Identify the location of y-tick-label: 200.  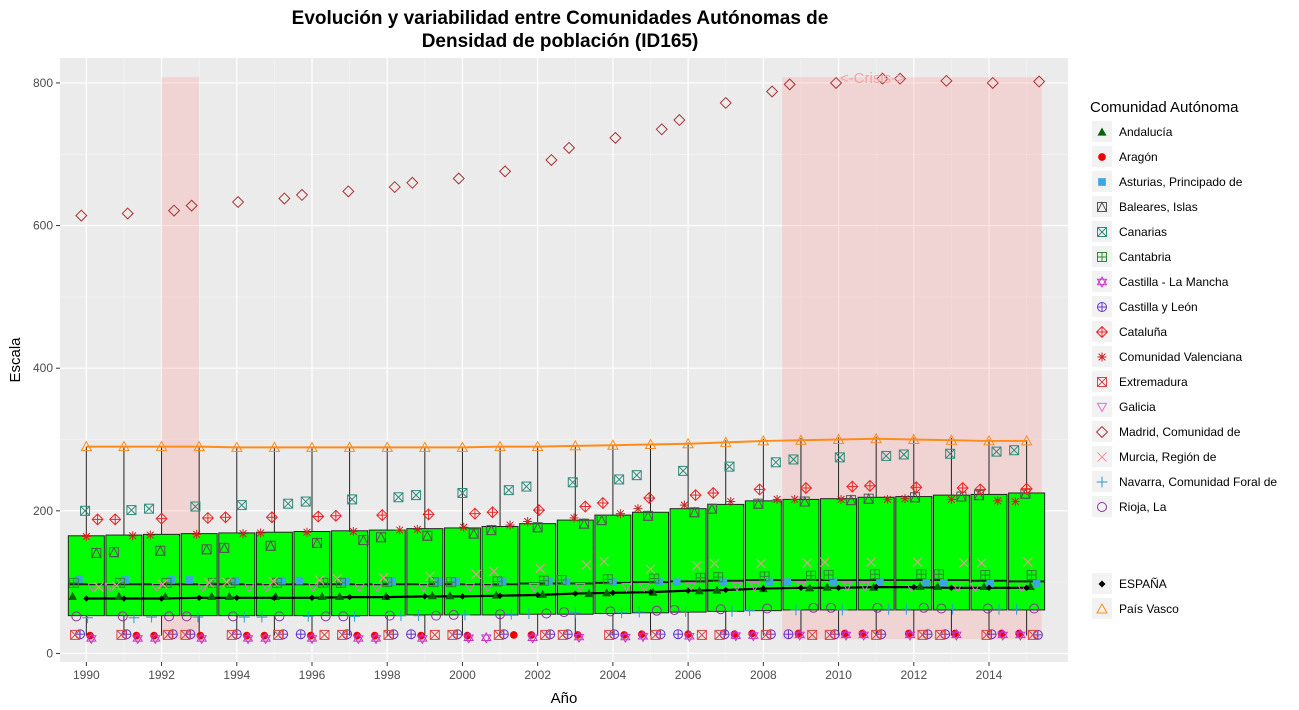
(43, 511).